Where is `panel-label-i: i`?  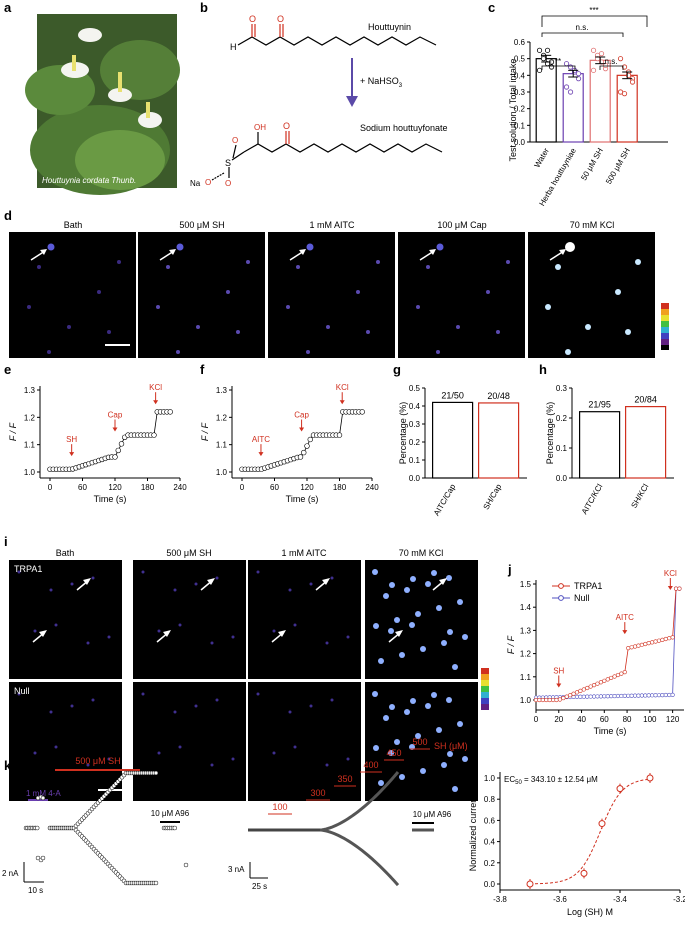
panel-label-i: i is located at coordinates (6, 541).